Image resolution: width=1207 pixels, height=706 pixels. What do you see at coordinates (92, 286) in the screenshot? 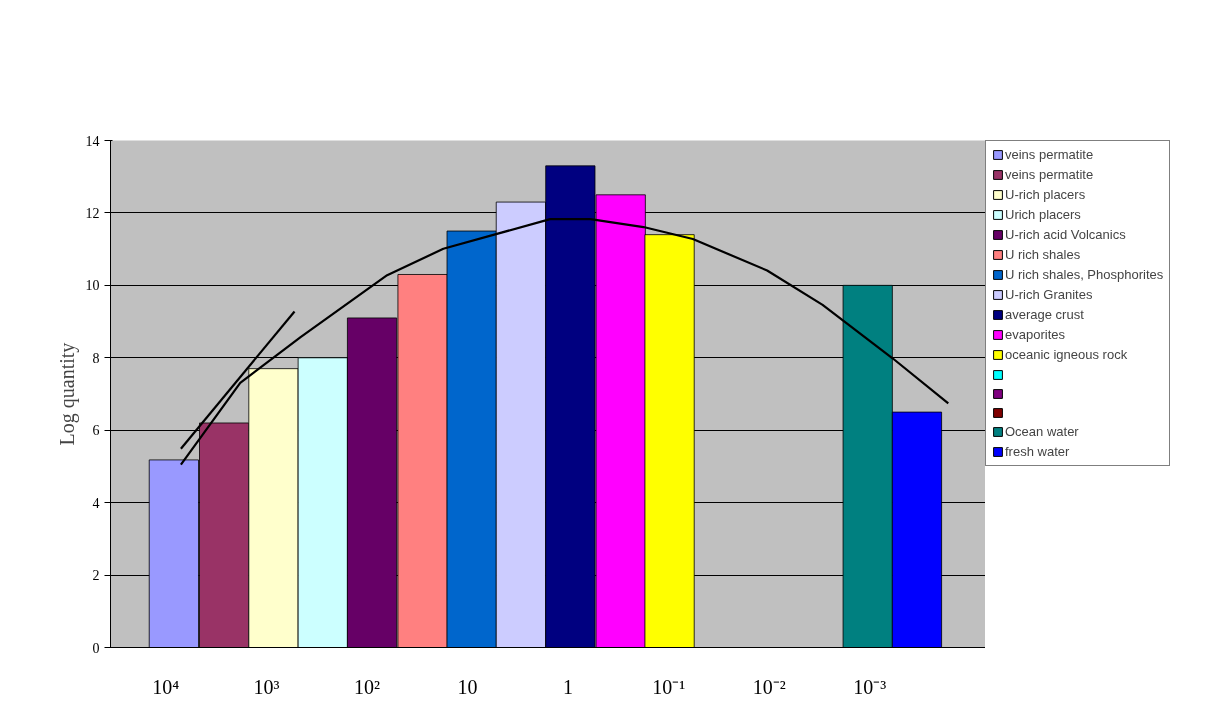
I see `y-tick-label: 10` at bounding box center [92, 286].